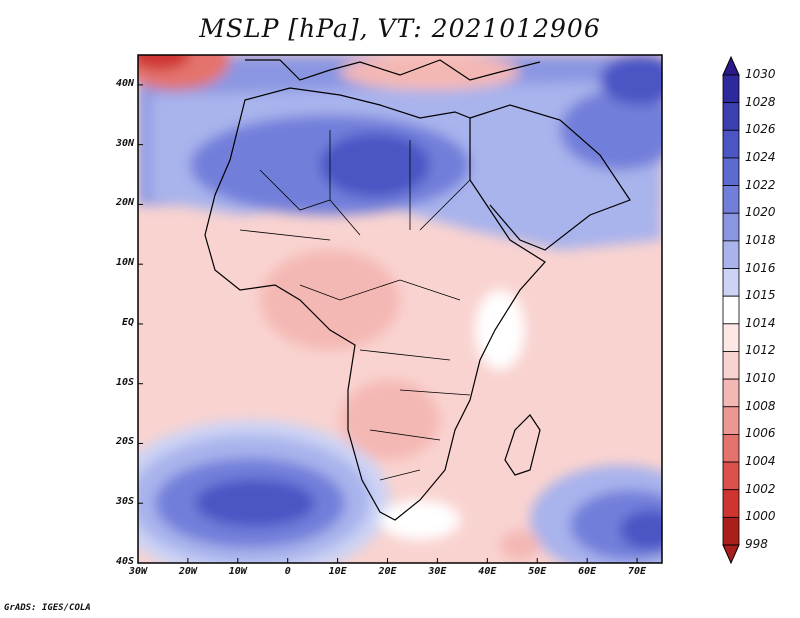  I want to click on lon-label: 10W, so click(237, 571).